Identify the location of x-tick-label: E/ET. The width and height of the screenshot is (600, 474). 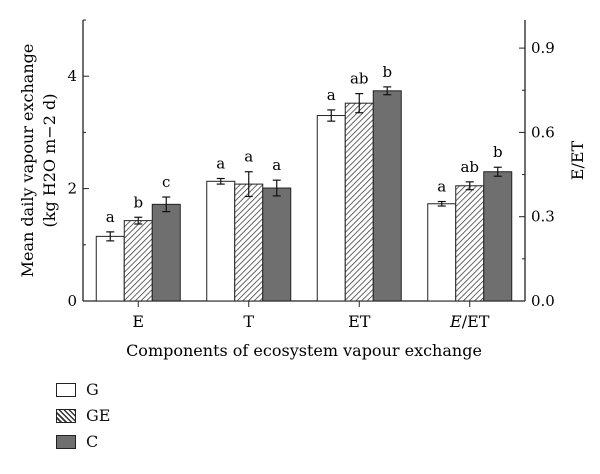
(469, 321).